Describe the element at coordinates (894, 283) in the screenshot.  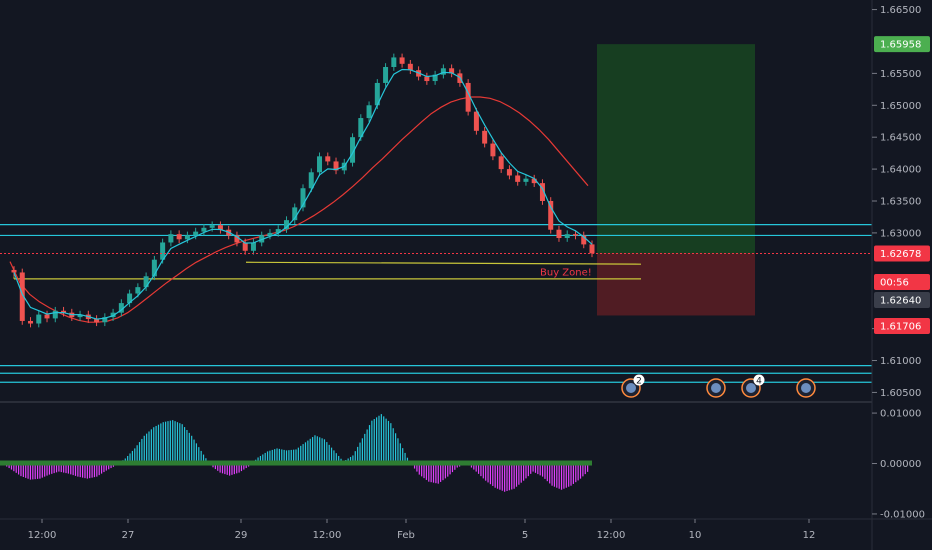
I see `price-tag-label: 00:56` at that location.